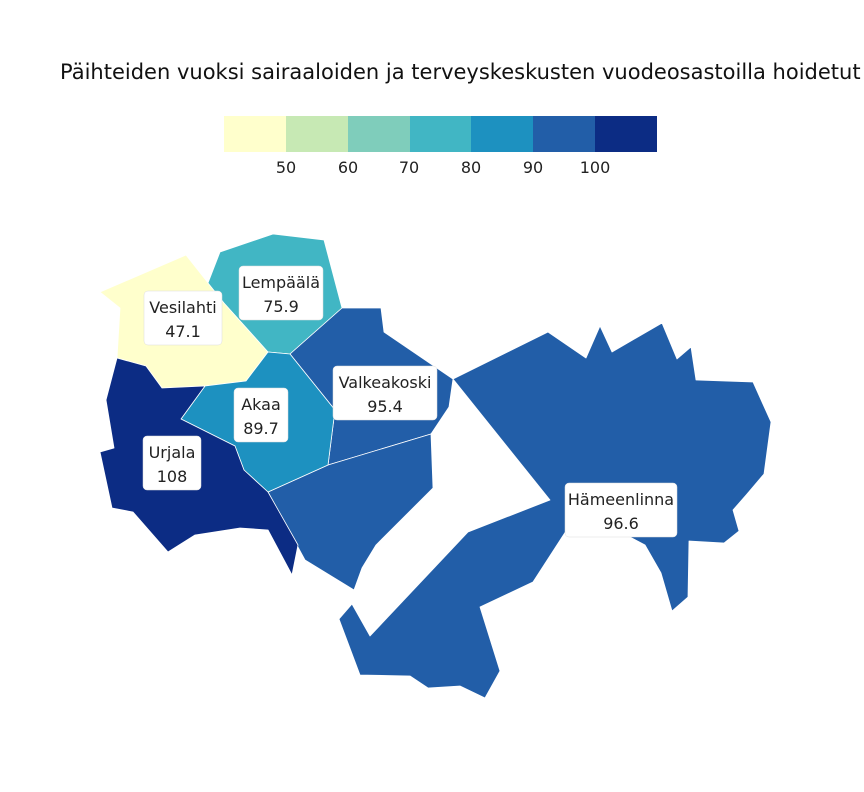 Image resolution: width=864 pixels, height=792 pixels. I want to click on label-name: Urjala, so click(172, 452).